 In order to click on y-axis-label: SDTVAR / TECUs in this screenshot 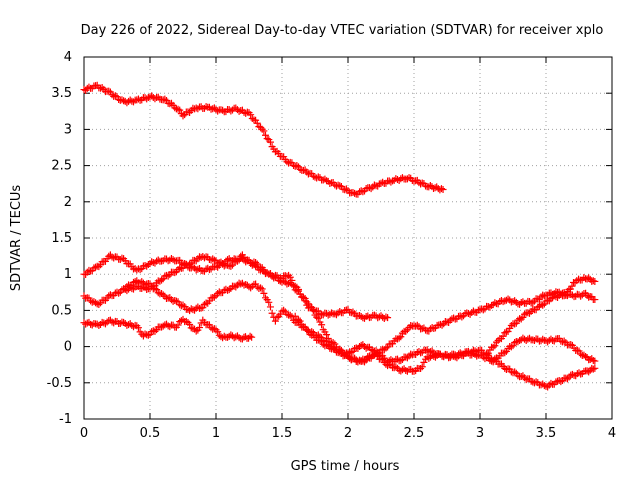, I will do `click(16, 238)`.